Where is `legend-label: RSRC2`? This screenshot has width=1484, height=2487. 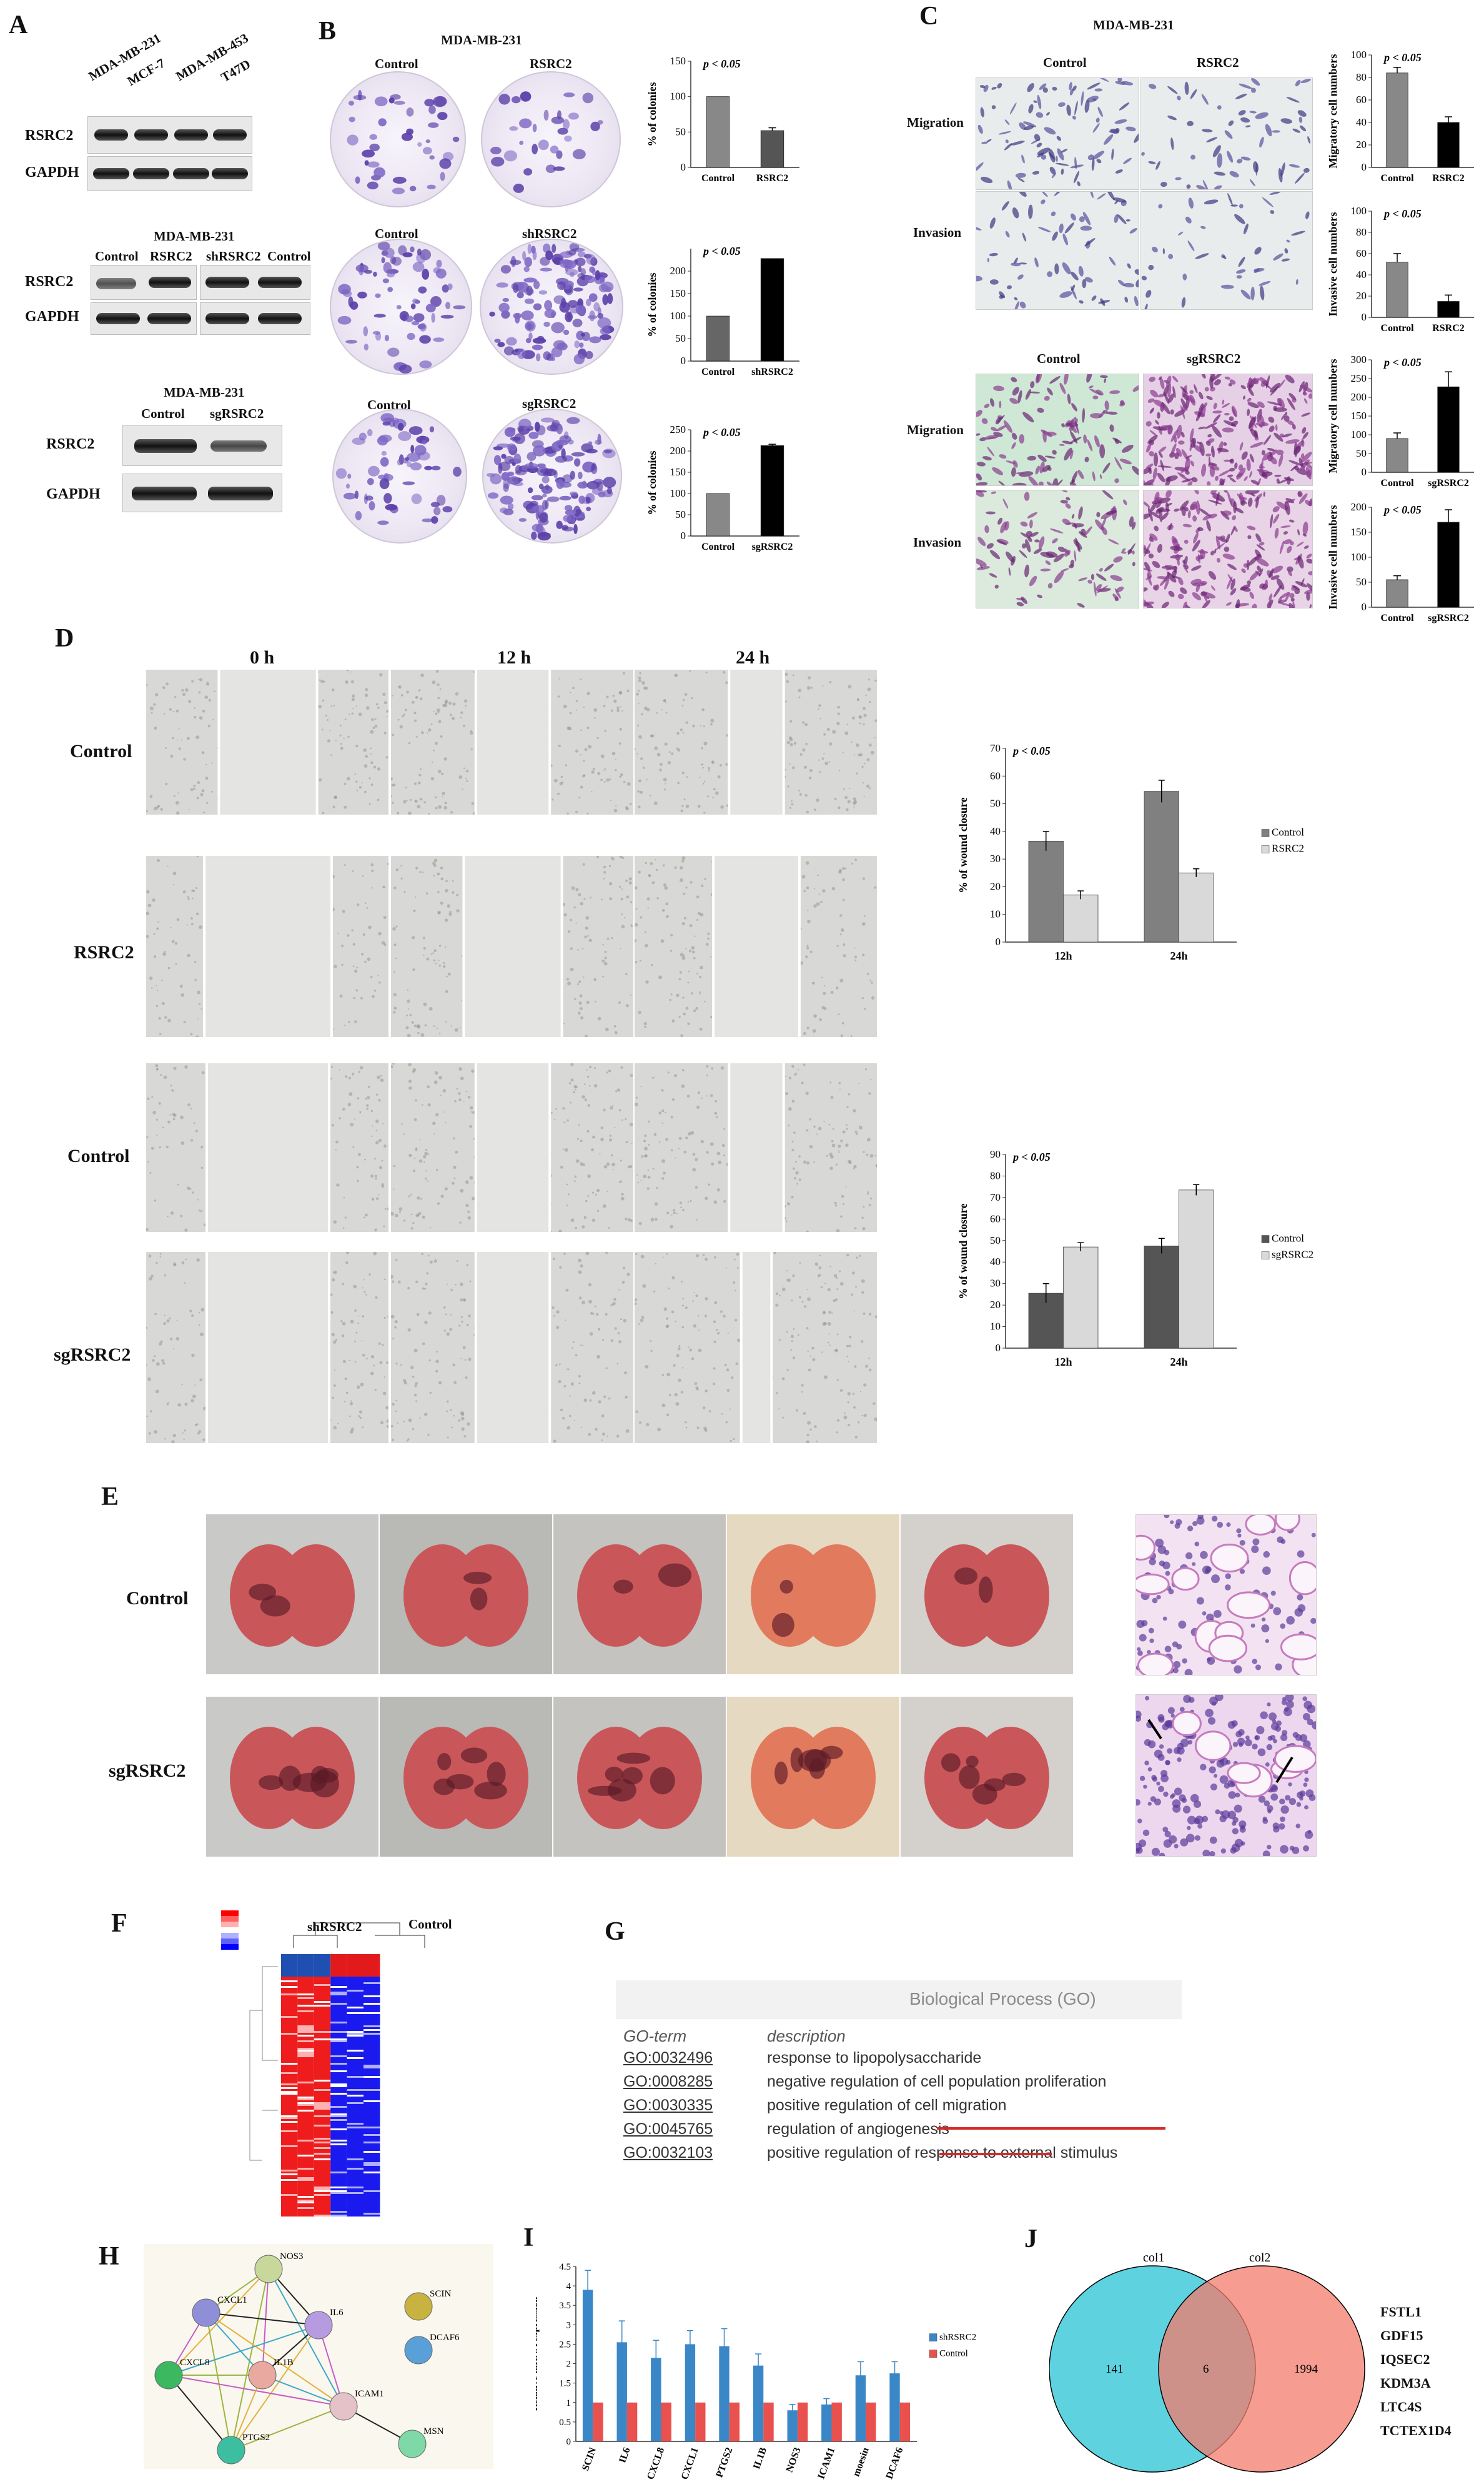
legend-label: RSRC2 is located at coordinates (1288, 849).